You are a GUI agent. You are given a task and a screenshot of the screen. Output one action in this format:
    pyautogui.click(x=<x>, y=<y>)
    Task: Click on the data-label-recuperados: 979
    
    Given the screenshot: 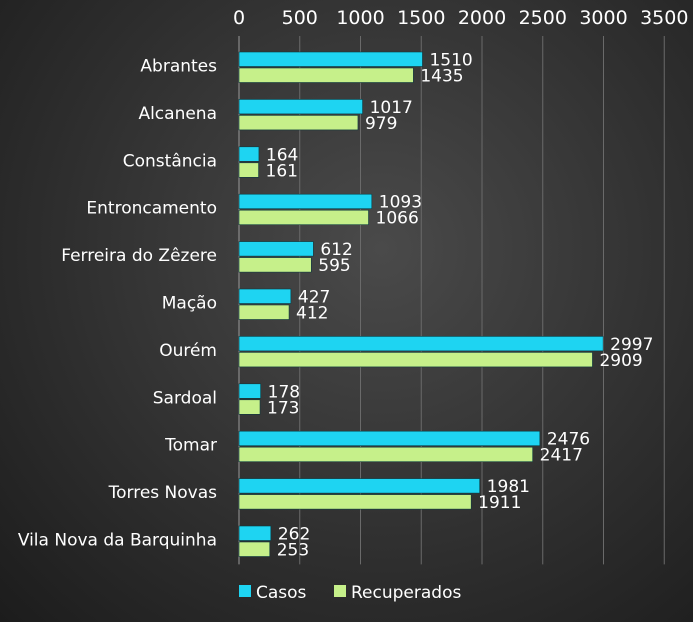 What is the action you would take?
    pyautogui.click(x=381, y=124)
    